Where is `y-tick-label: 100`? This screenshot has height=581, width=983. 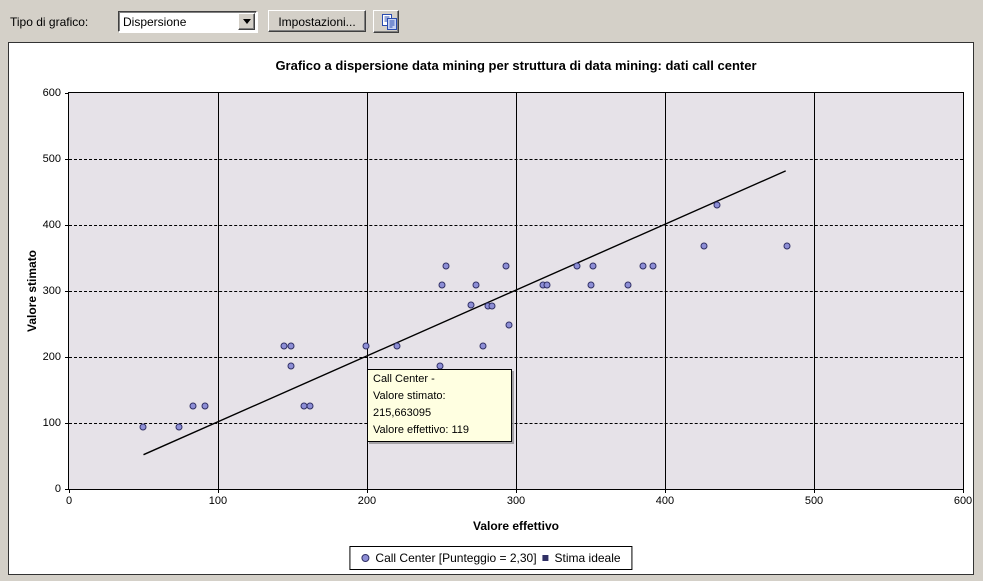
y-tick-label: 100 is located at coordinates (51, 423).